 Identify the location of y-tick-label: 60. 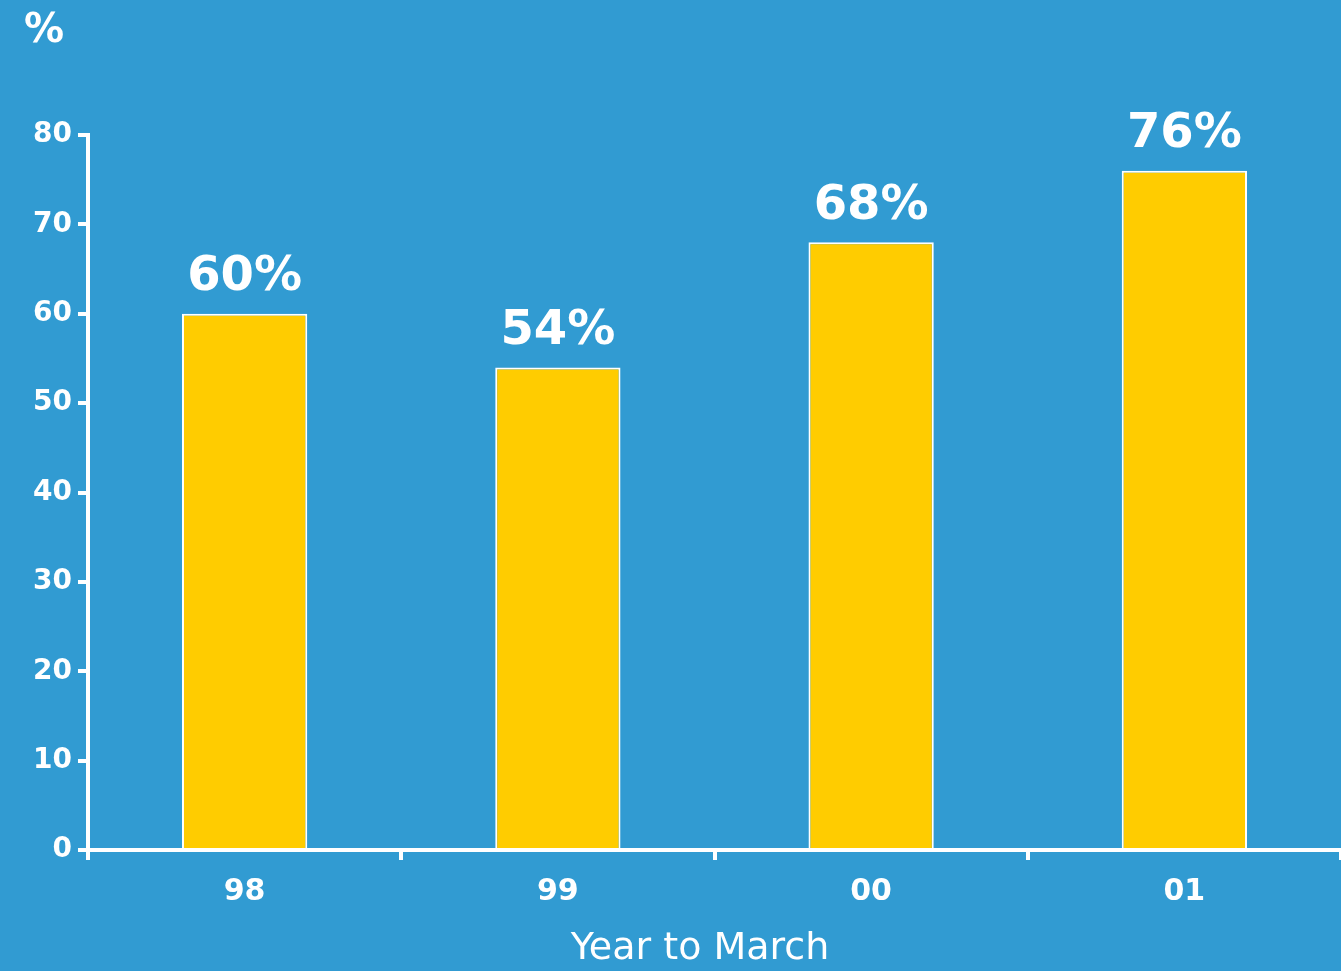
(52, 312).